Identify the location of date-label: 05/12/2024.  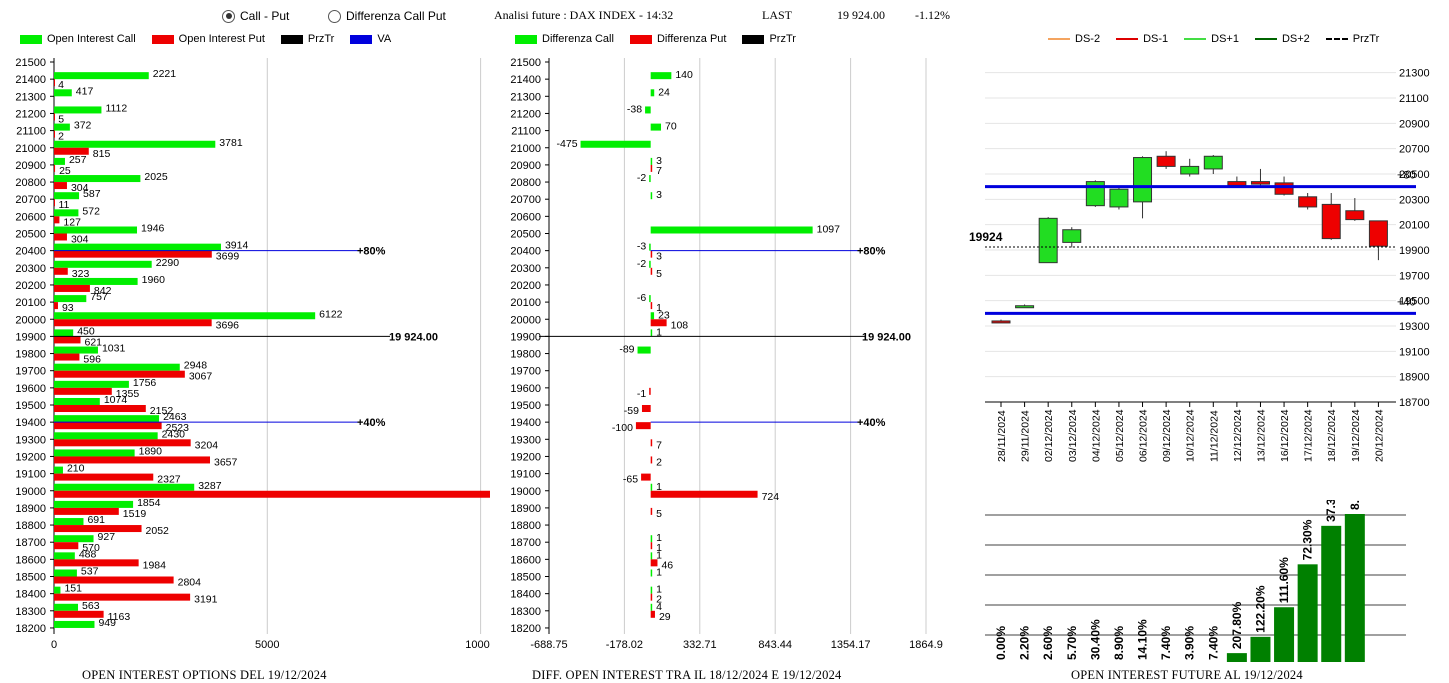
(1120, 435).